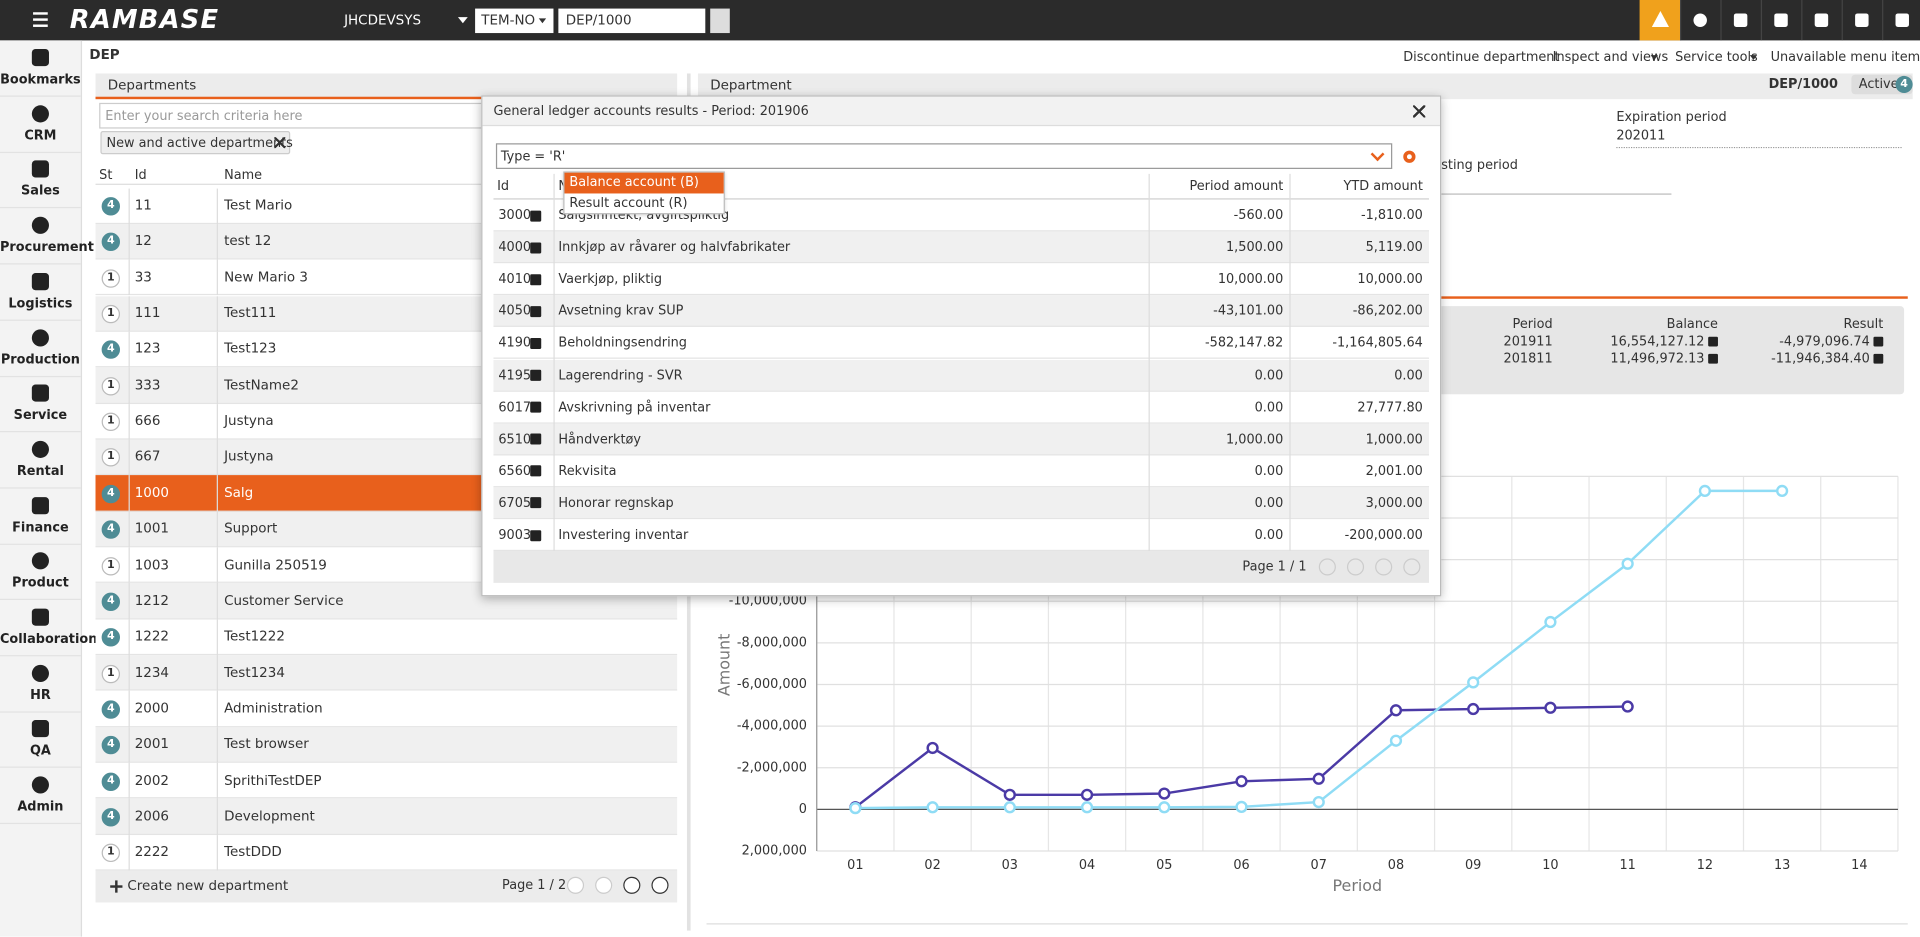  Describe the element at coordinates (1396, 865) in the screenshot. I see `x-tick-label: 08` at that location.